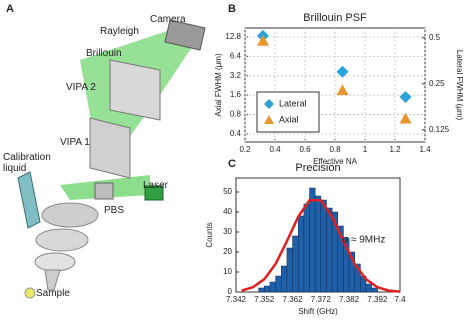 Image resolution: width=474 pixels, height=325 pixels. I want to click on setup-label: Camera, so click(168, 19).